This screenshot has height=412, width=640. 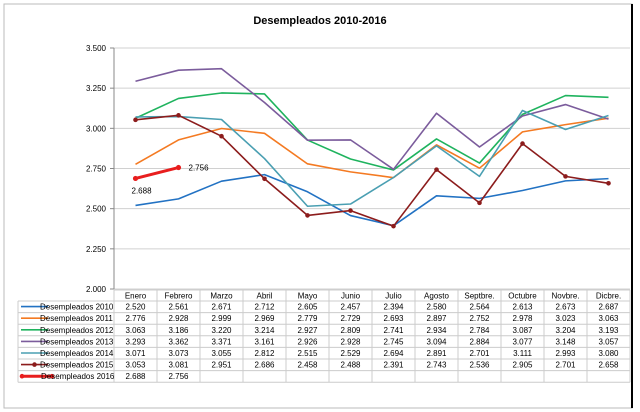 What do you see at coordinates (96, 128) in the screenshot?
I see `y-tick-label: 3.000` at bounding box center [96, 128].